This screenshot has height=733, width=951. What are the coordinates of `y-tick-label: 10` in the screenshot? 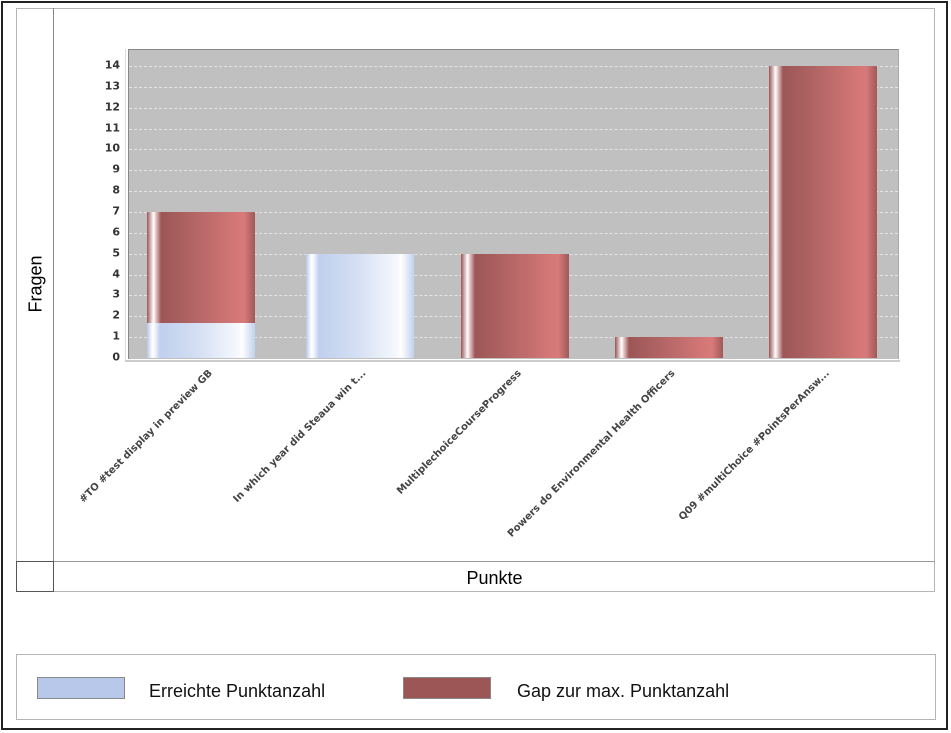 It's located at (112, 148).